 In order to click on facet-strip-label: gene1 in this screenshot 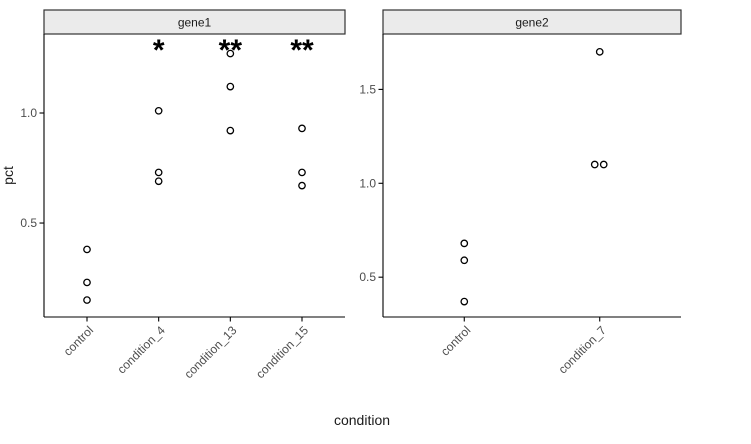, I will do `click(195, 23)`.